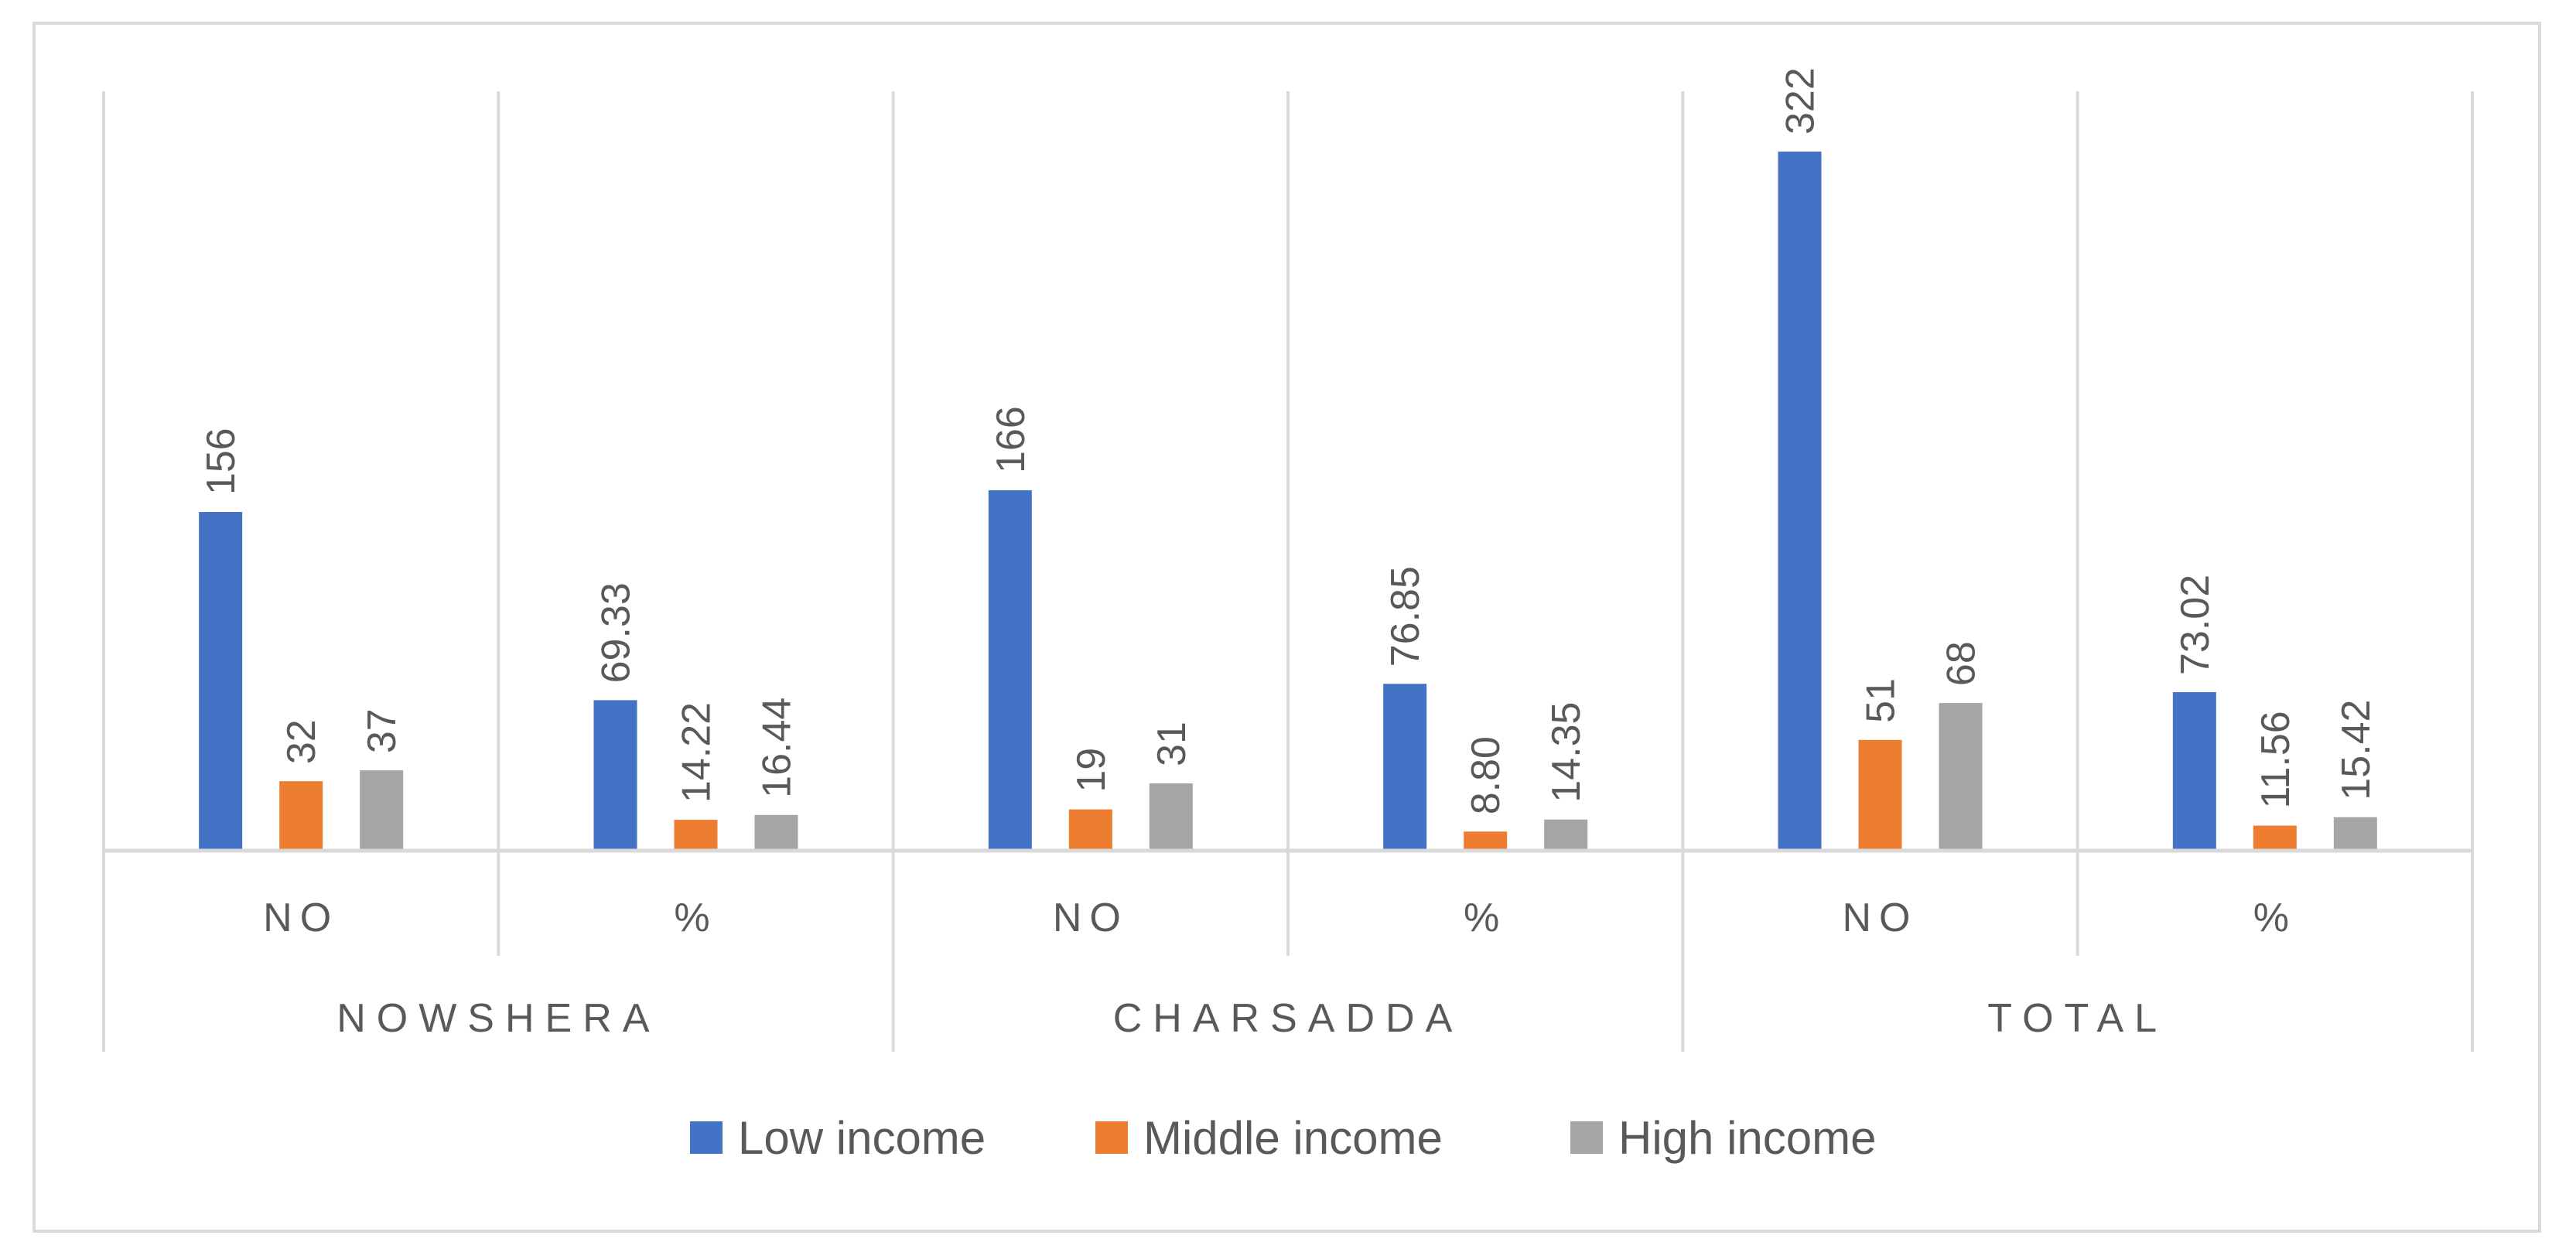 The image size is (2576, 1259). Describe the element at coordinates (1091, 771) in the screenshot. I see `data-label: 19` at that location.